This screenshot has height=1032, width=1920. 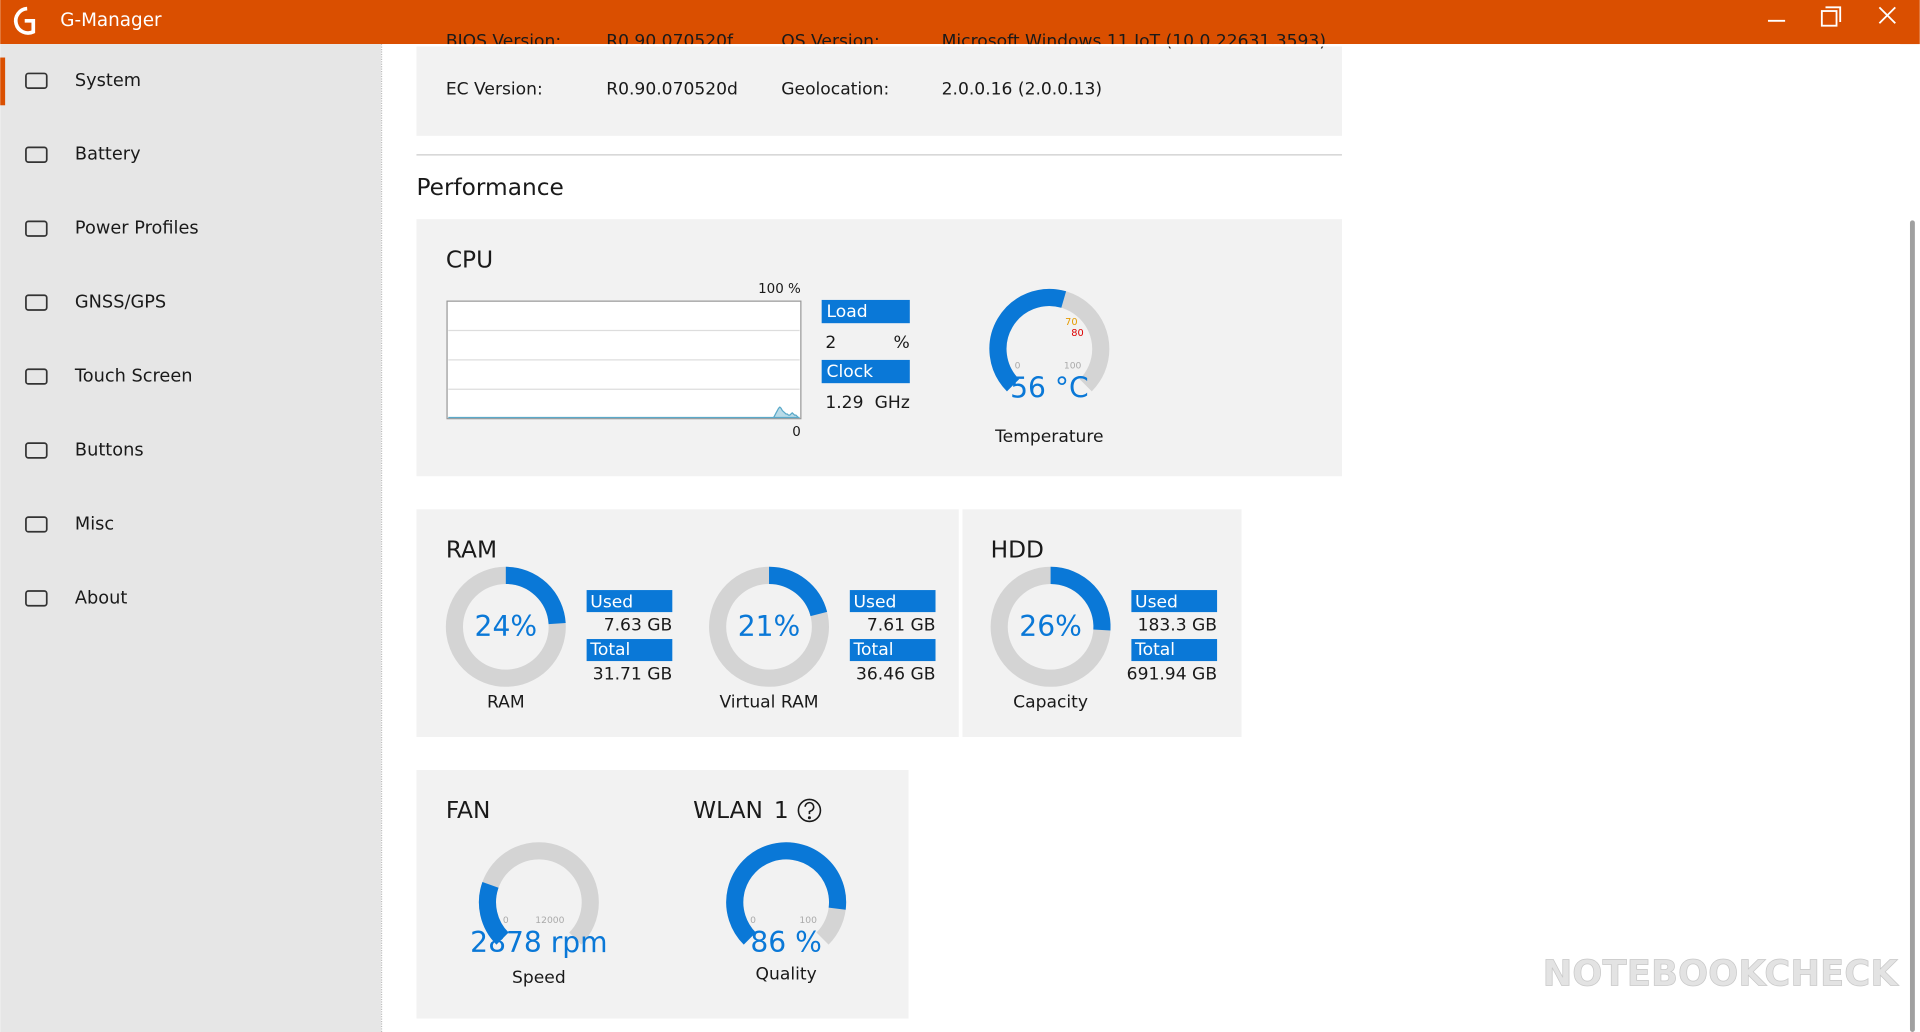 I want to click on load-value: 2, so click(x=830, y=343).